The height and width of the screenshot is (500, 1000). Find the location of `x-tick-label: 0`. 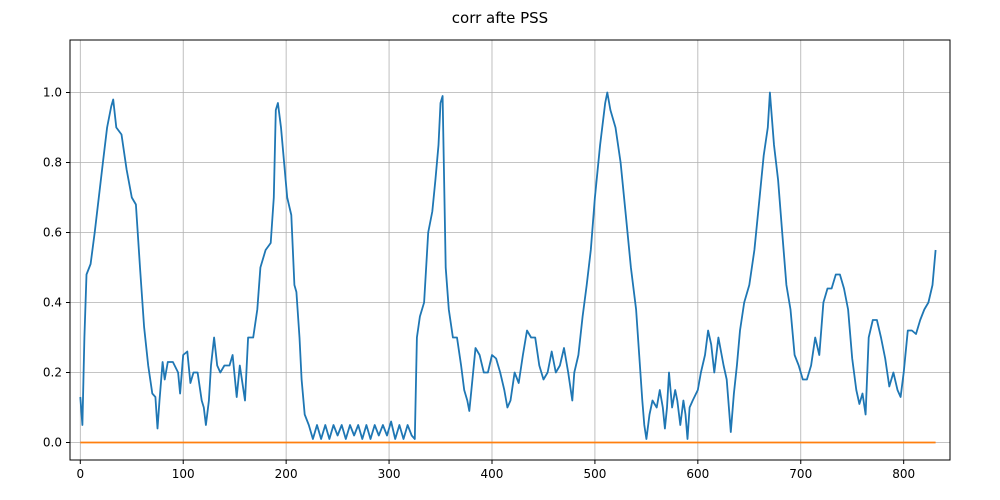

x-tick-label: 0 is located at coordinates (80, 474).